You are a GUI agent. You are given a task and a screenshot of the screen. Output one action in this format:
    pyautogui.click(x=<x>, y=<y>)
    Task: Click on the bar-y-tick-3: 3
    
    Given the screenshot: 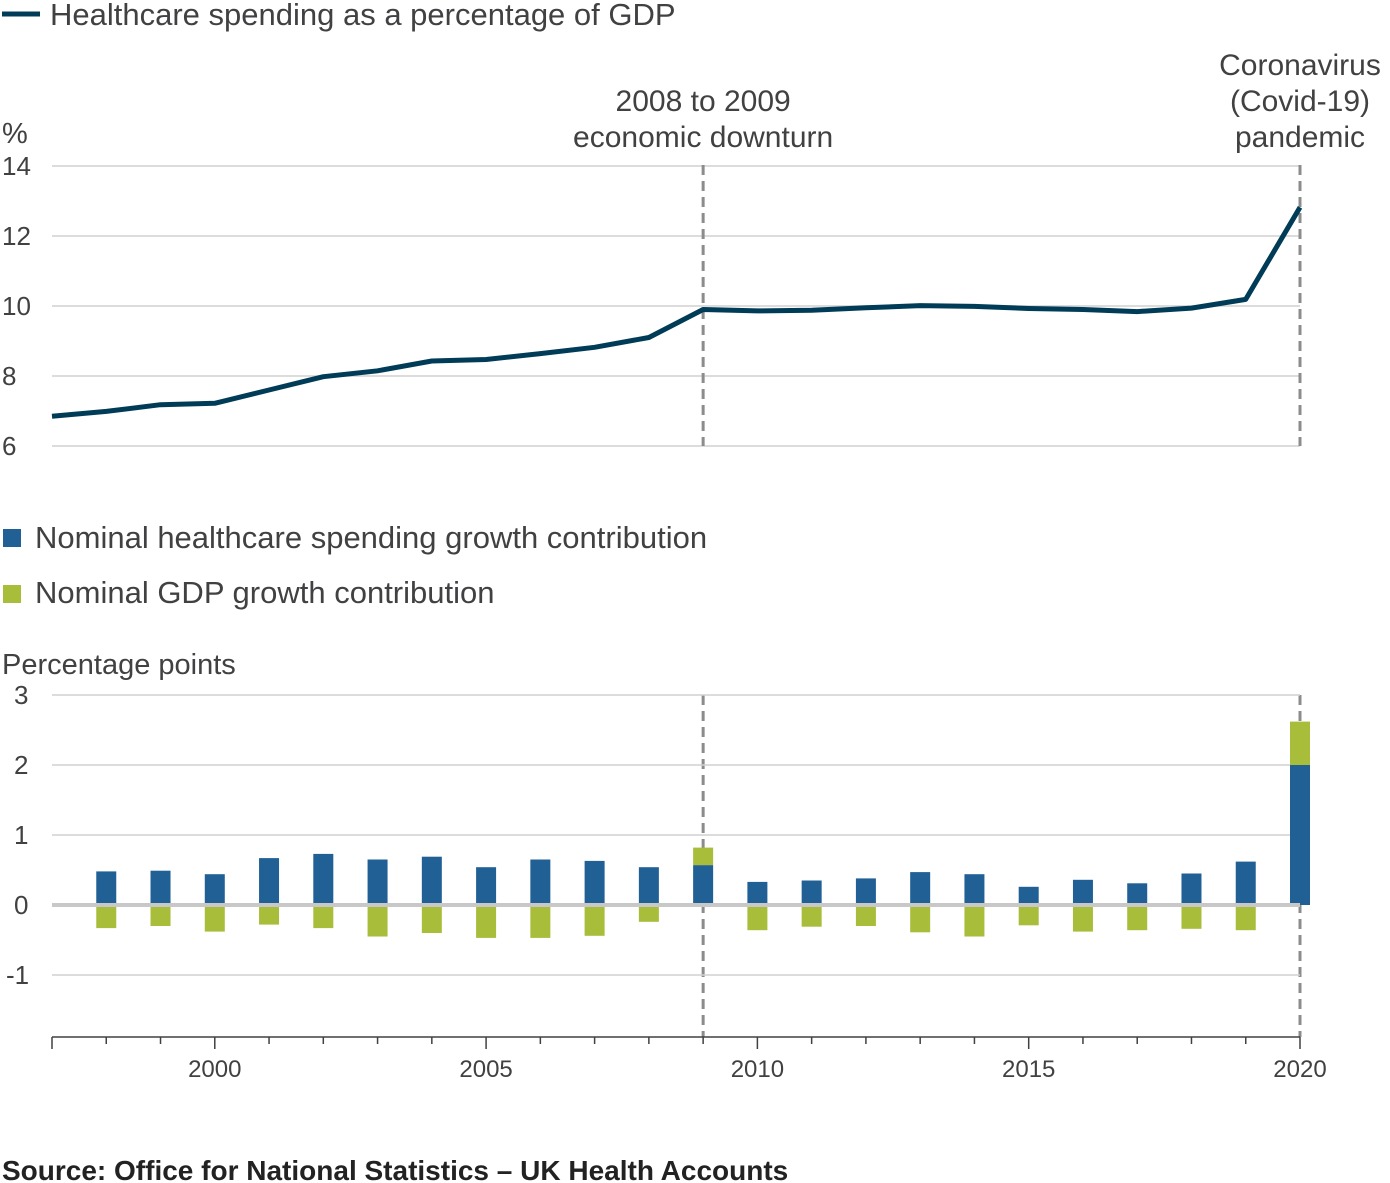 What is the action you would take?
    pyautogui.click(x=21, y=695)
    